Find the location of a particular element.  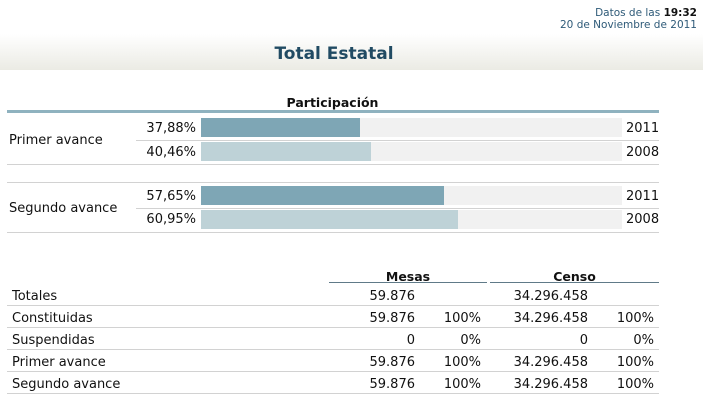

timestamp-line: Datos de las 19:32 is located at coordinates (628, 13).